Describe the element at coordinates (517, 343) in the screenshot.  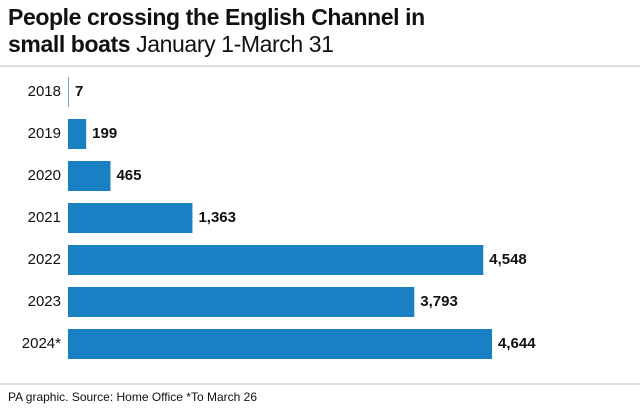
I see `value-label: 4,644` at that location.